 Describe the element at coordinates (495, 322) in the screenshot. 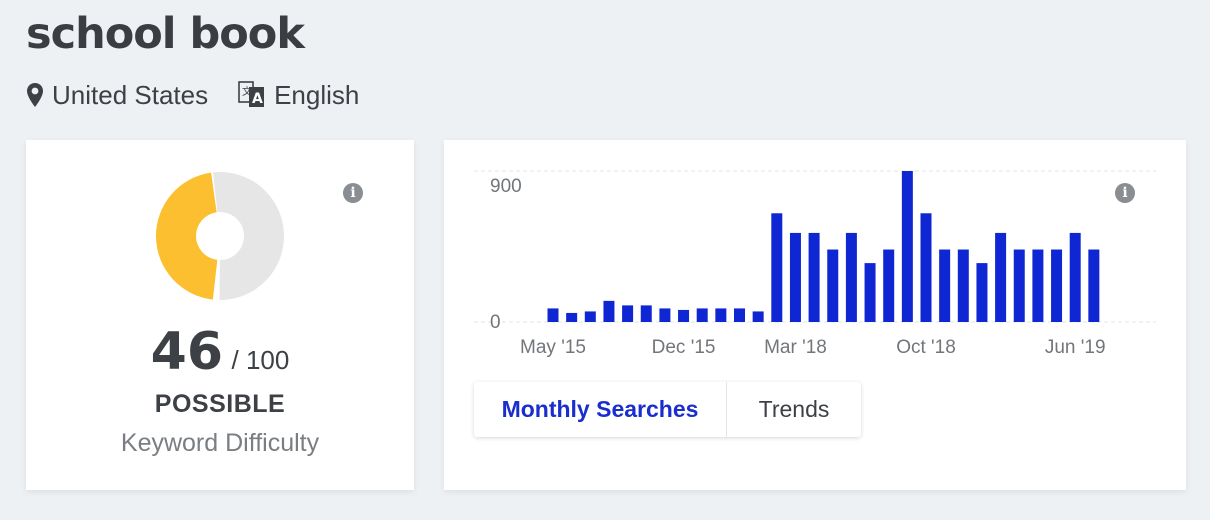

I see `y-tick-label: 0` at that location.